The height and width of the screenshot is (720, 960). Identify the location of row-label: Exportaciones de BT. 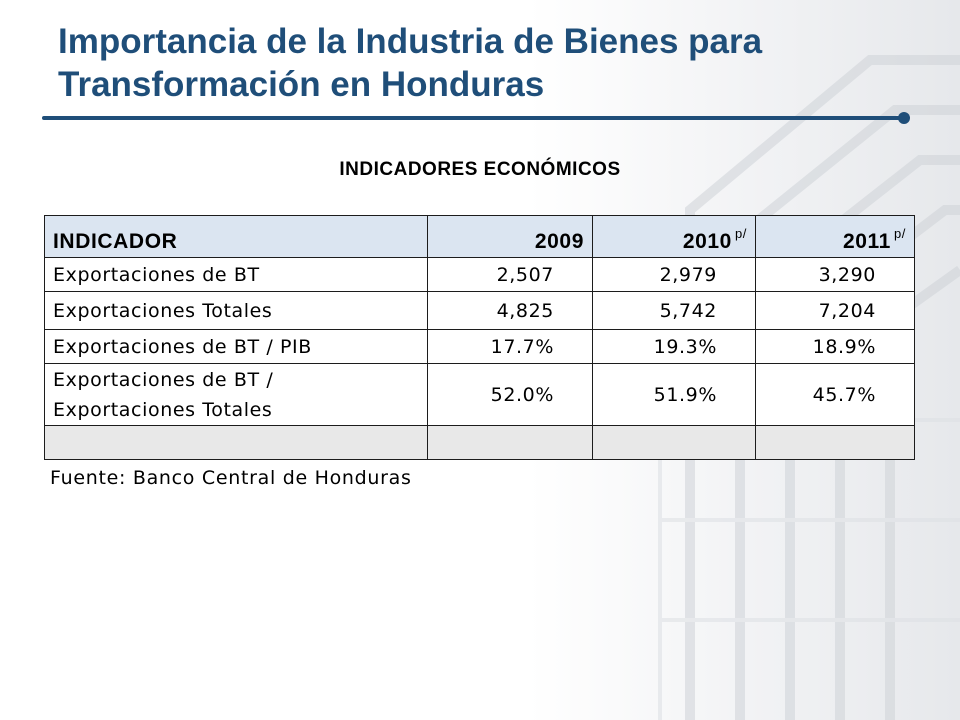
(236, 274).